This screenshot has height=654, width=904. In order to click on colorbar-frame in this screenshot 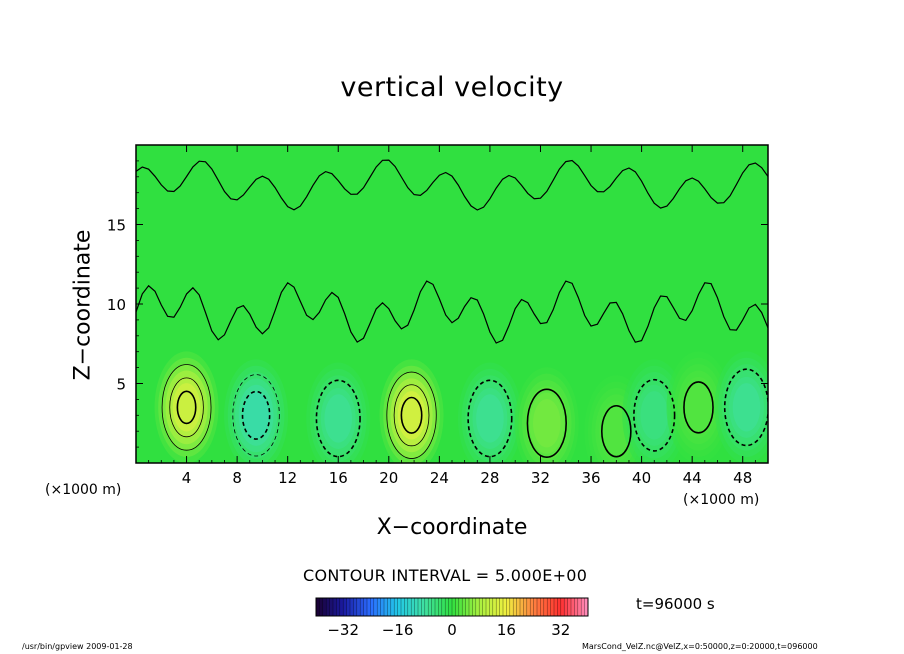, I will do `click(452, 607)`.